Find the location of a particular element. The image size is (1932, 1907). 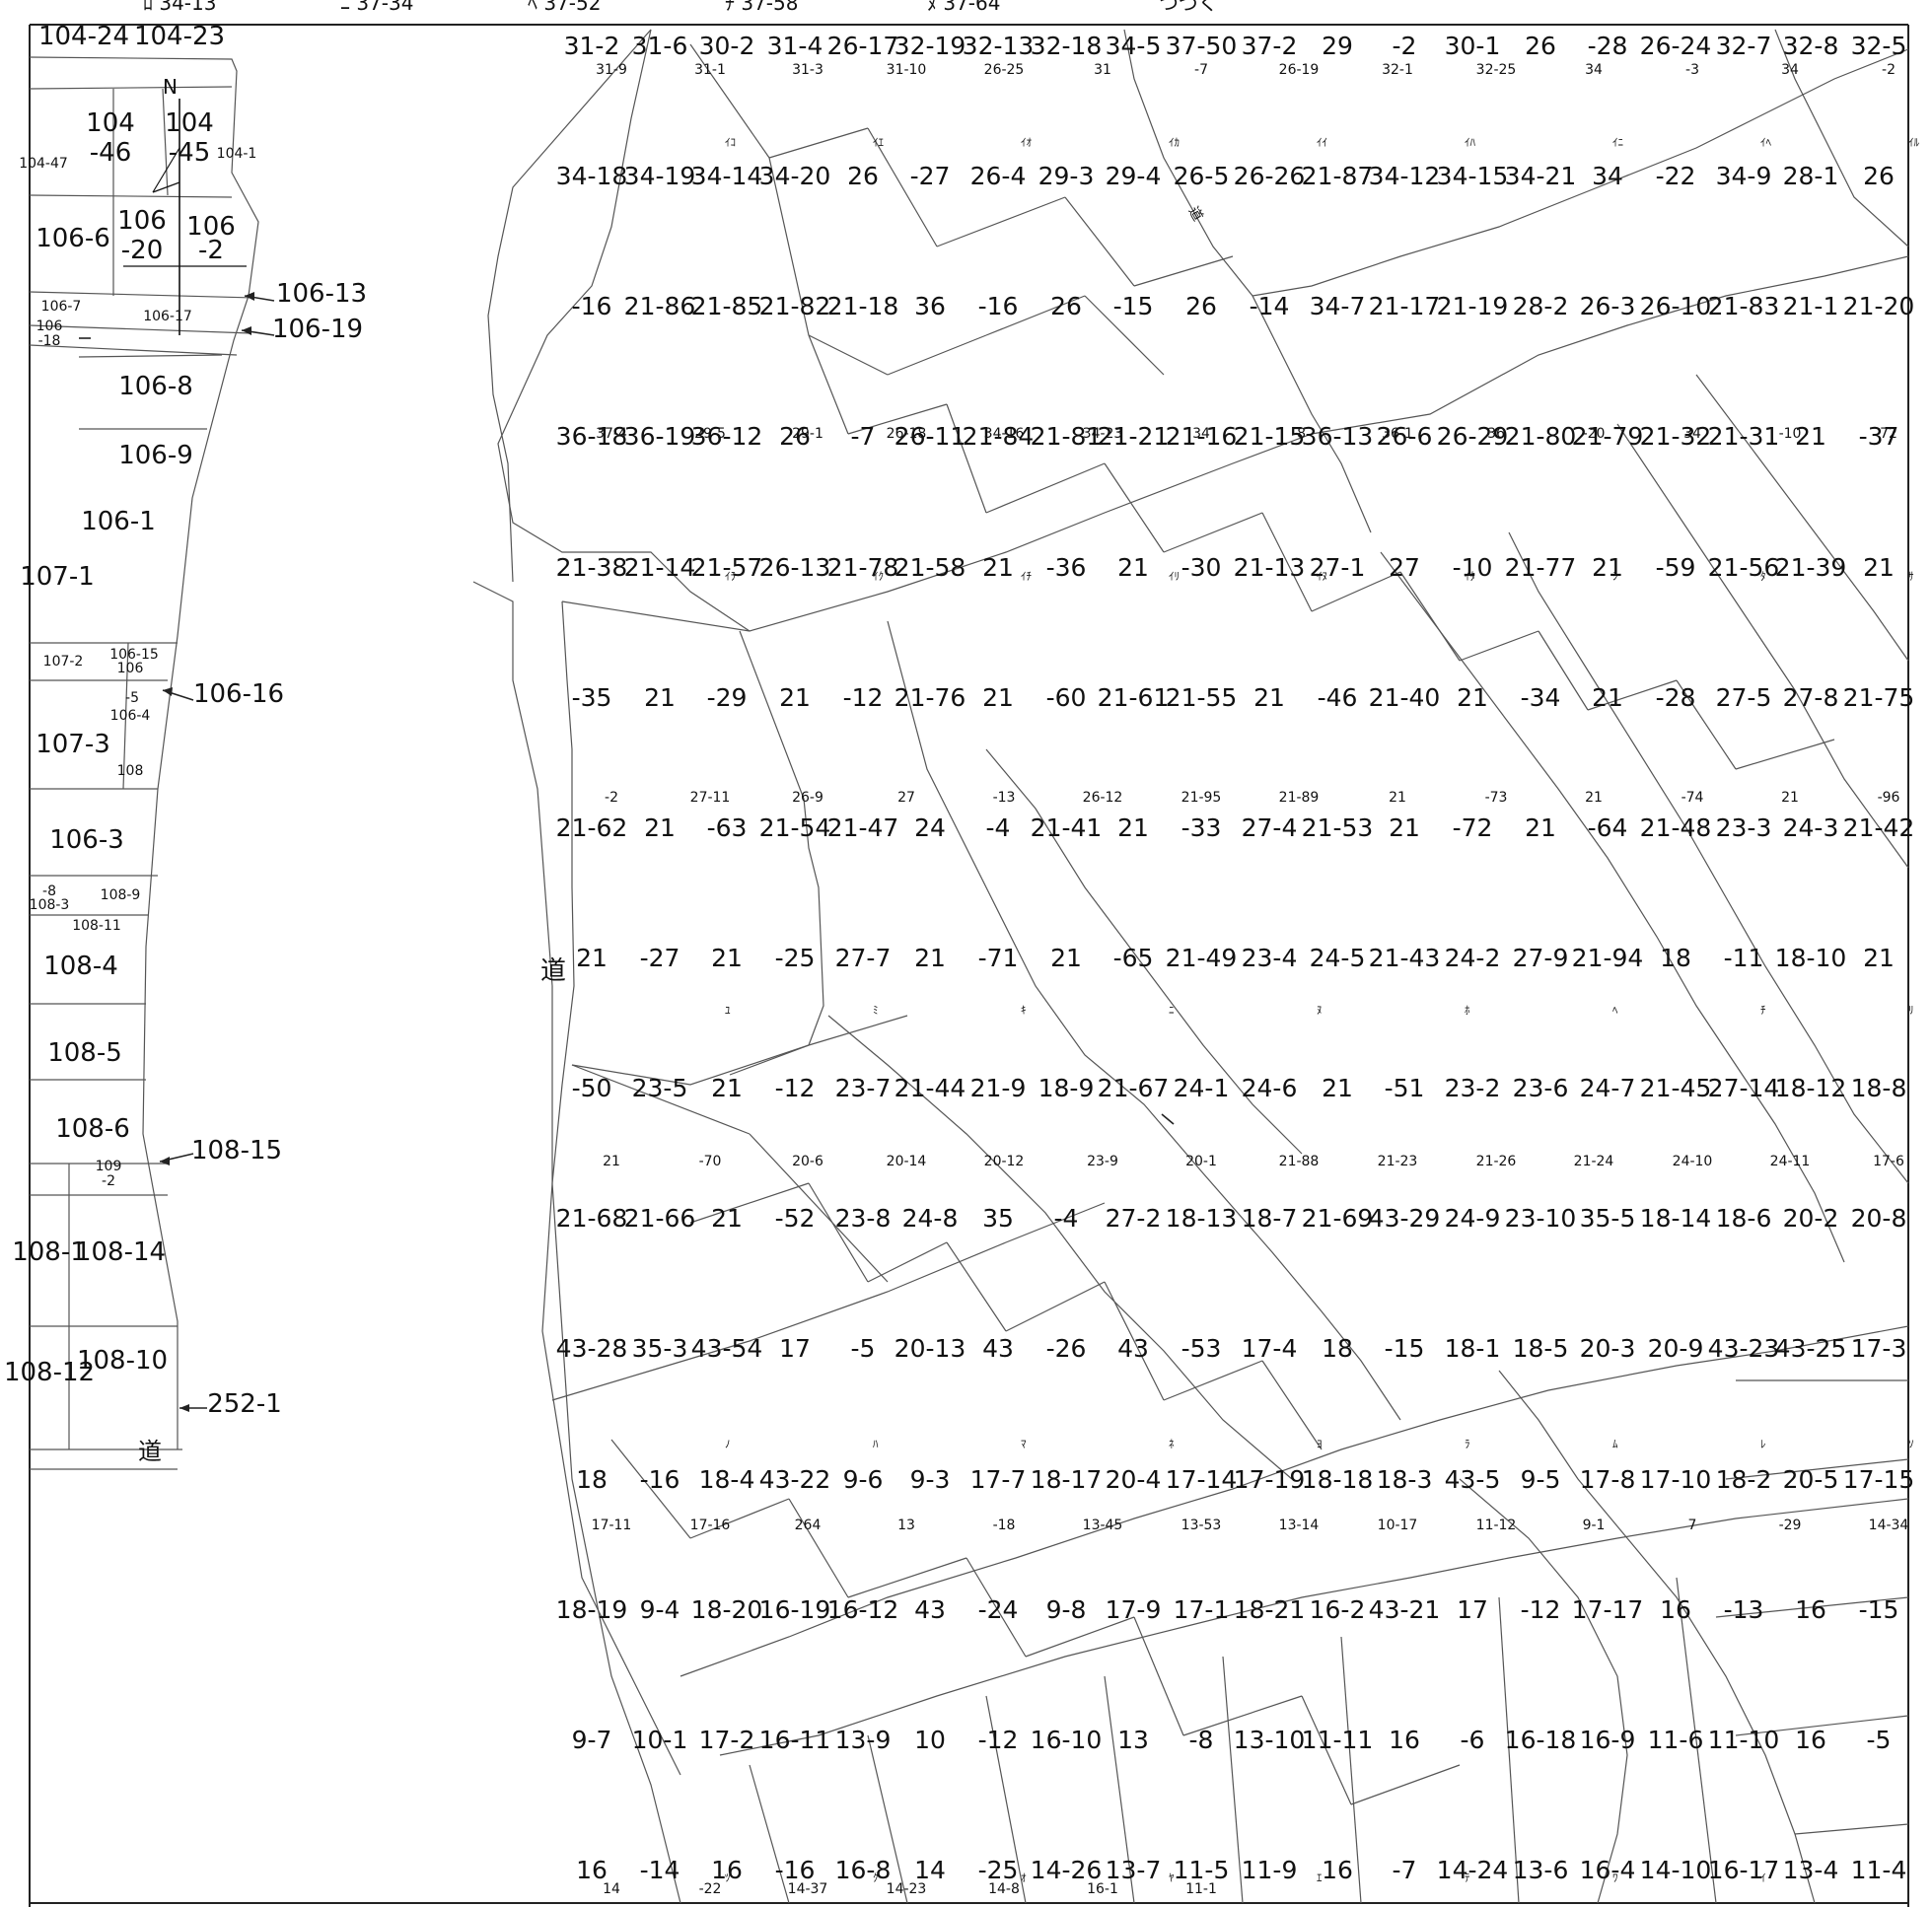

parcel-number-small: 17-11 is located at coordinates (612, 1525).